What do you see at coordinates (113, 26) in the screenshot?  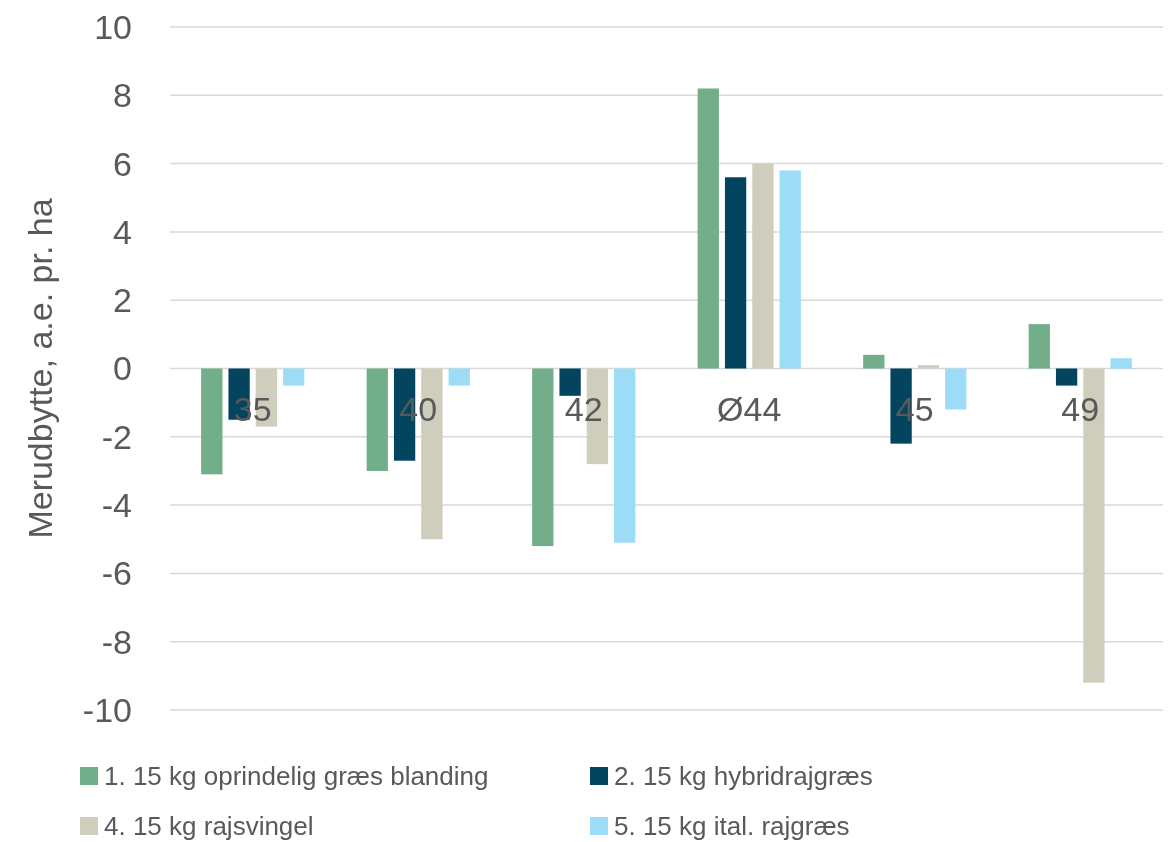 I see `y-tick-label: 10` at bounding box center [113, 26].